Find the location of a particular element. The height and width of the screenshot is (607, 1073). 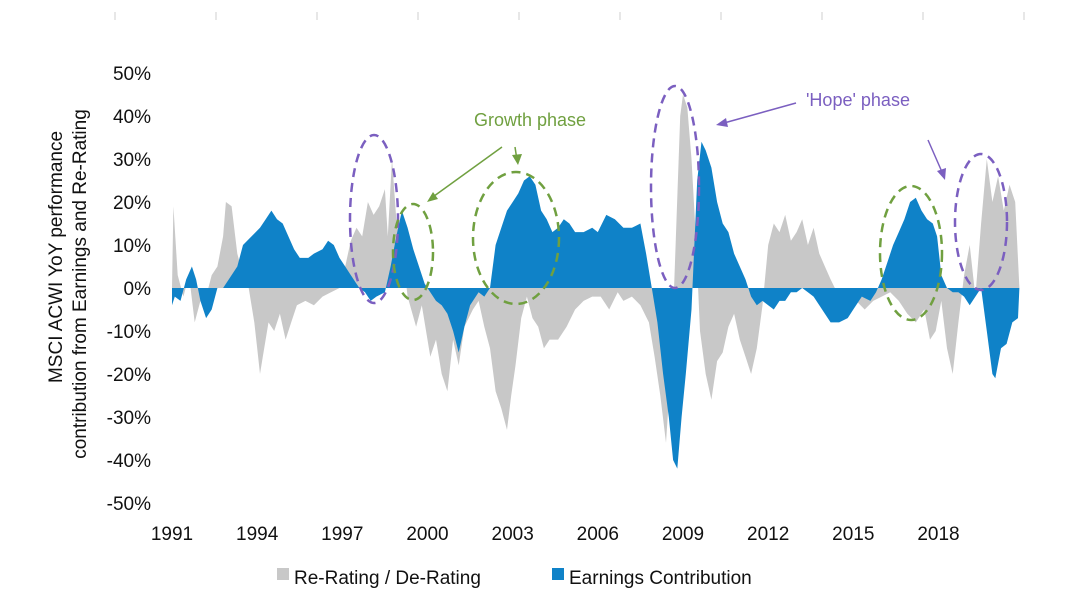

y-tick-label: -40% is located at coordinates (129, 461).